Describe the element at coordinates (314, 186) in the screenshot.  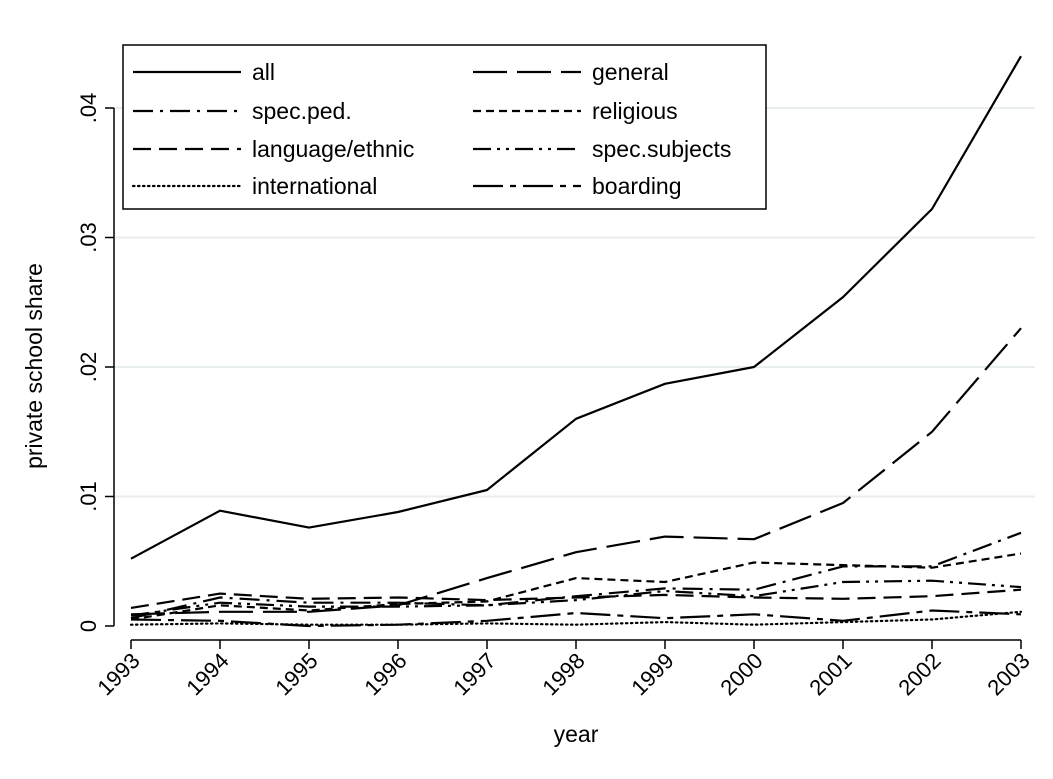
I see `legend-label: international` at that location.